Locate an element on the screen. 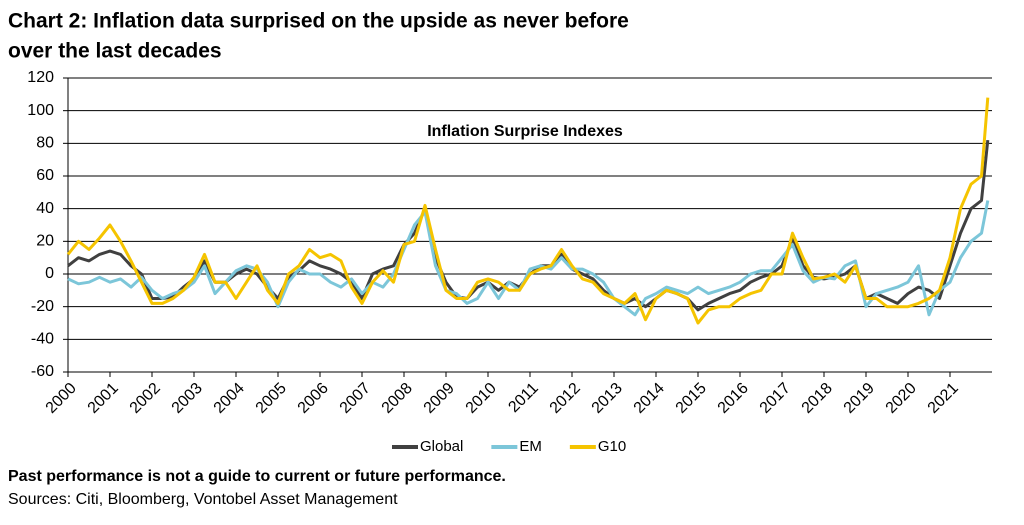 This screenshot has height=525, width=1024. legend-label: Global is located at coordinates (441, 446).